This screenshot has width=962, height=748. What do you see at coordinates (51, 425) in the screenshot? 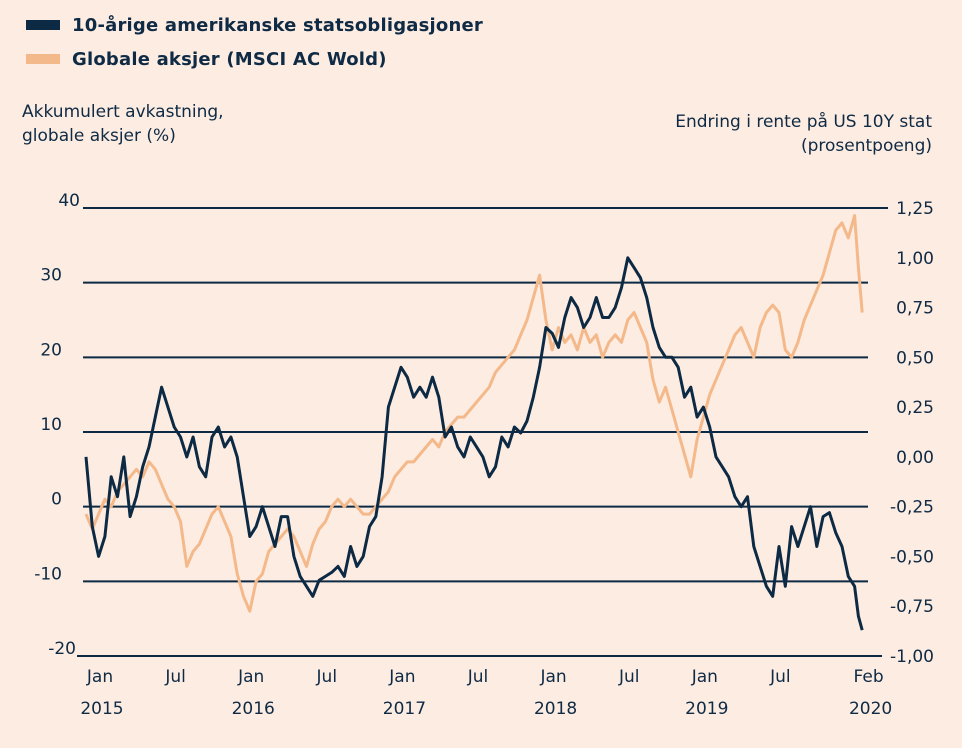
I see `left-tick-label: 10` at bounding box center [51, 425].